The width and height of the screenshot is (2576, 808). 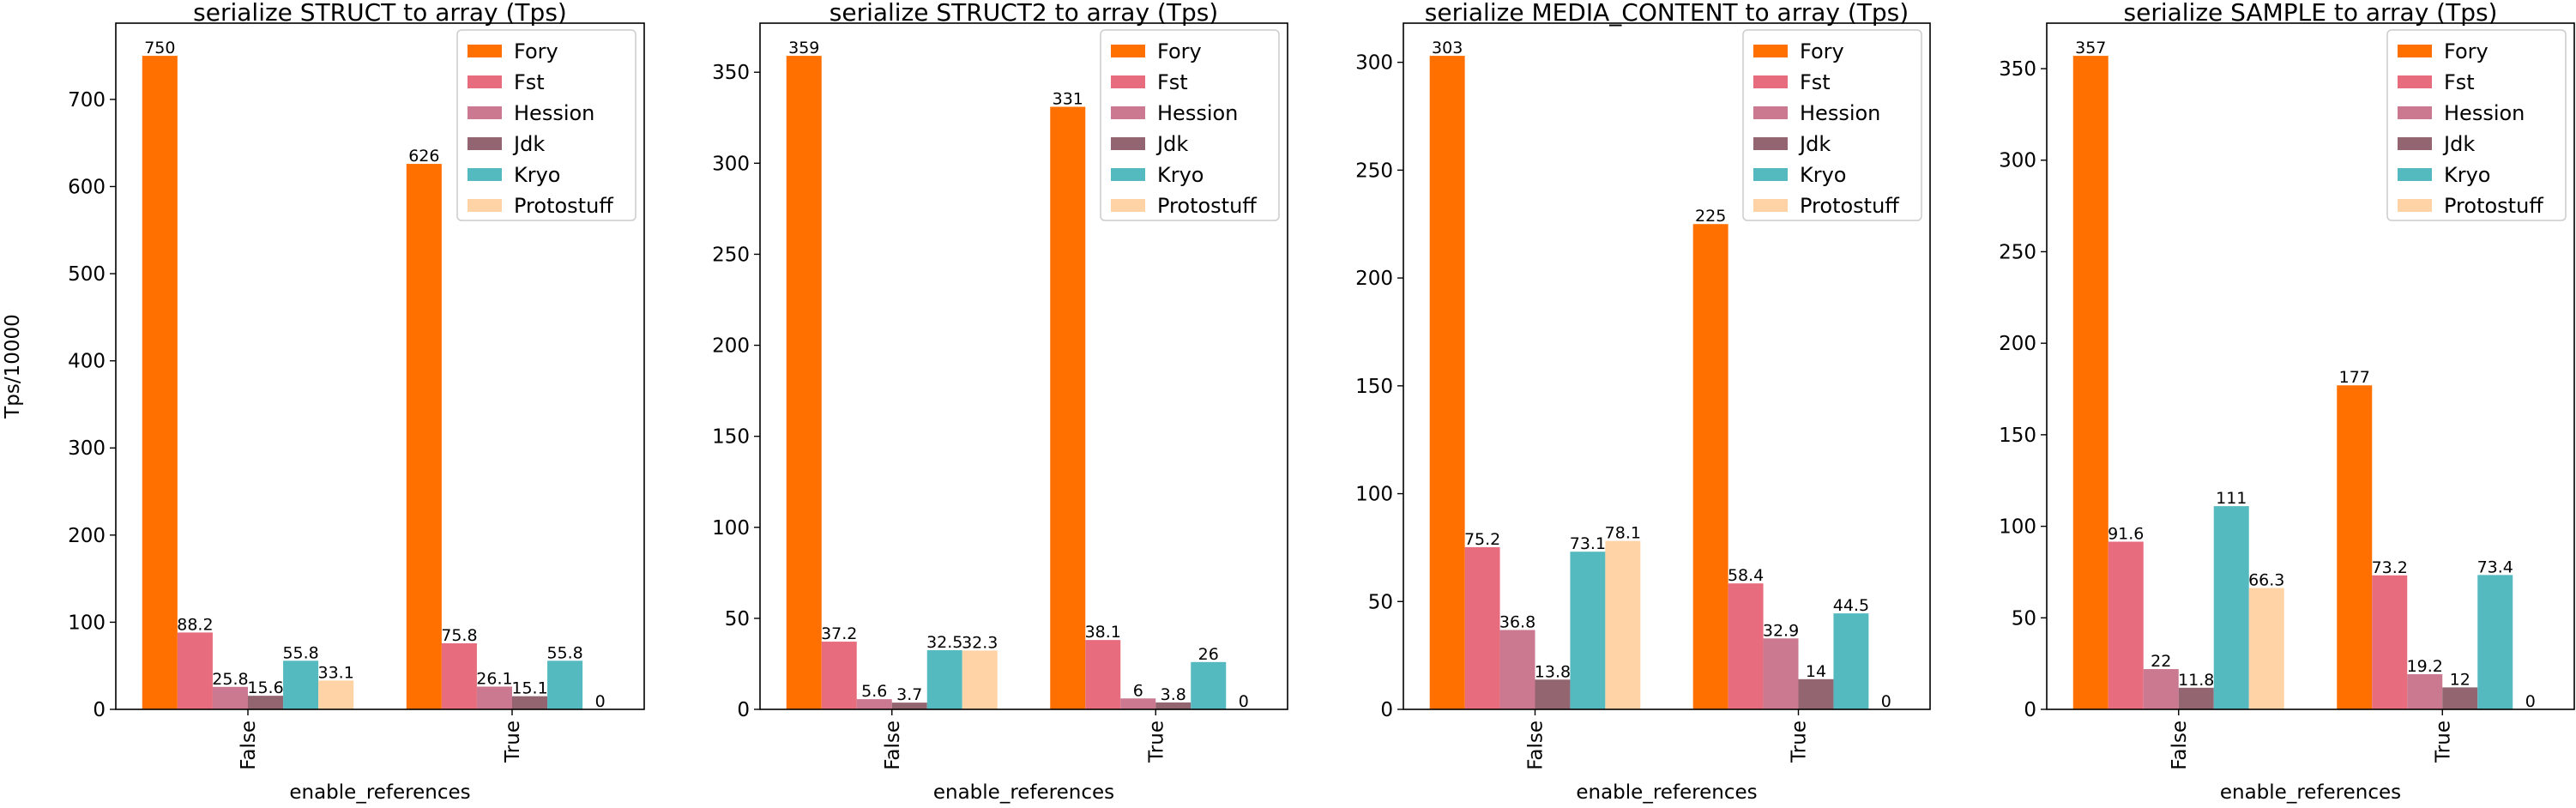 What do you see at coordinates (2126, 534) in the screenshot?
I see `data-label: 91.6` at bounding box center [2126, 534].